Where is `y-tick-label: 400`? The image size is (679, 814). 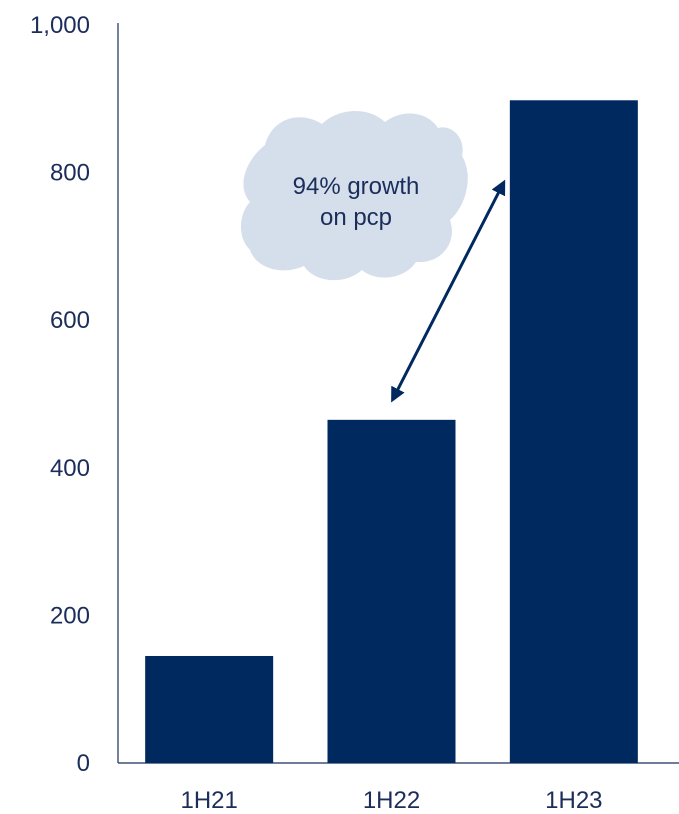 y-tick-label: 400 is located at coordinates (70, 468).